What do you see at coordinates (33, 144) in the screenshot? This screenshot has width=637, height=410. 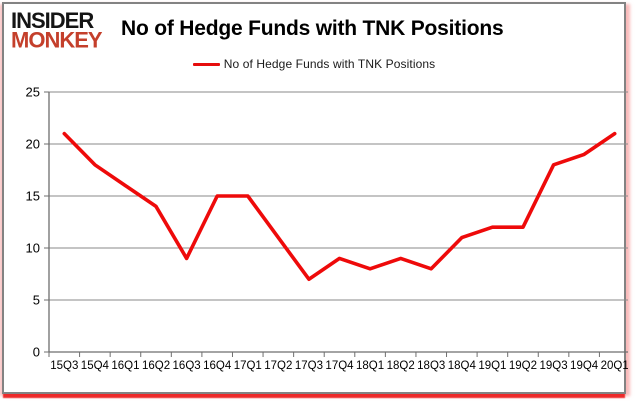 I see `y-tick-label: 20` at bounding box center [33, 144].